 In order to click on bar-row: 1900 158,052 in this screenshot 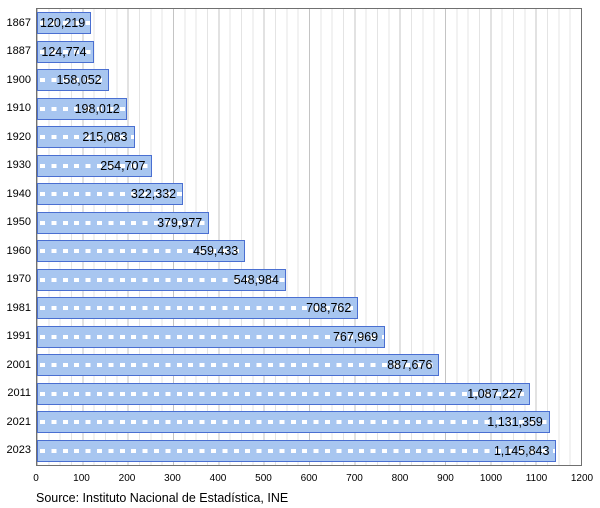, I will do `click(294, 80)`.